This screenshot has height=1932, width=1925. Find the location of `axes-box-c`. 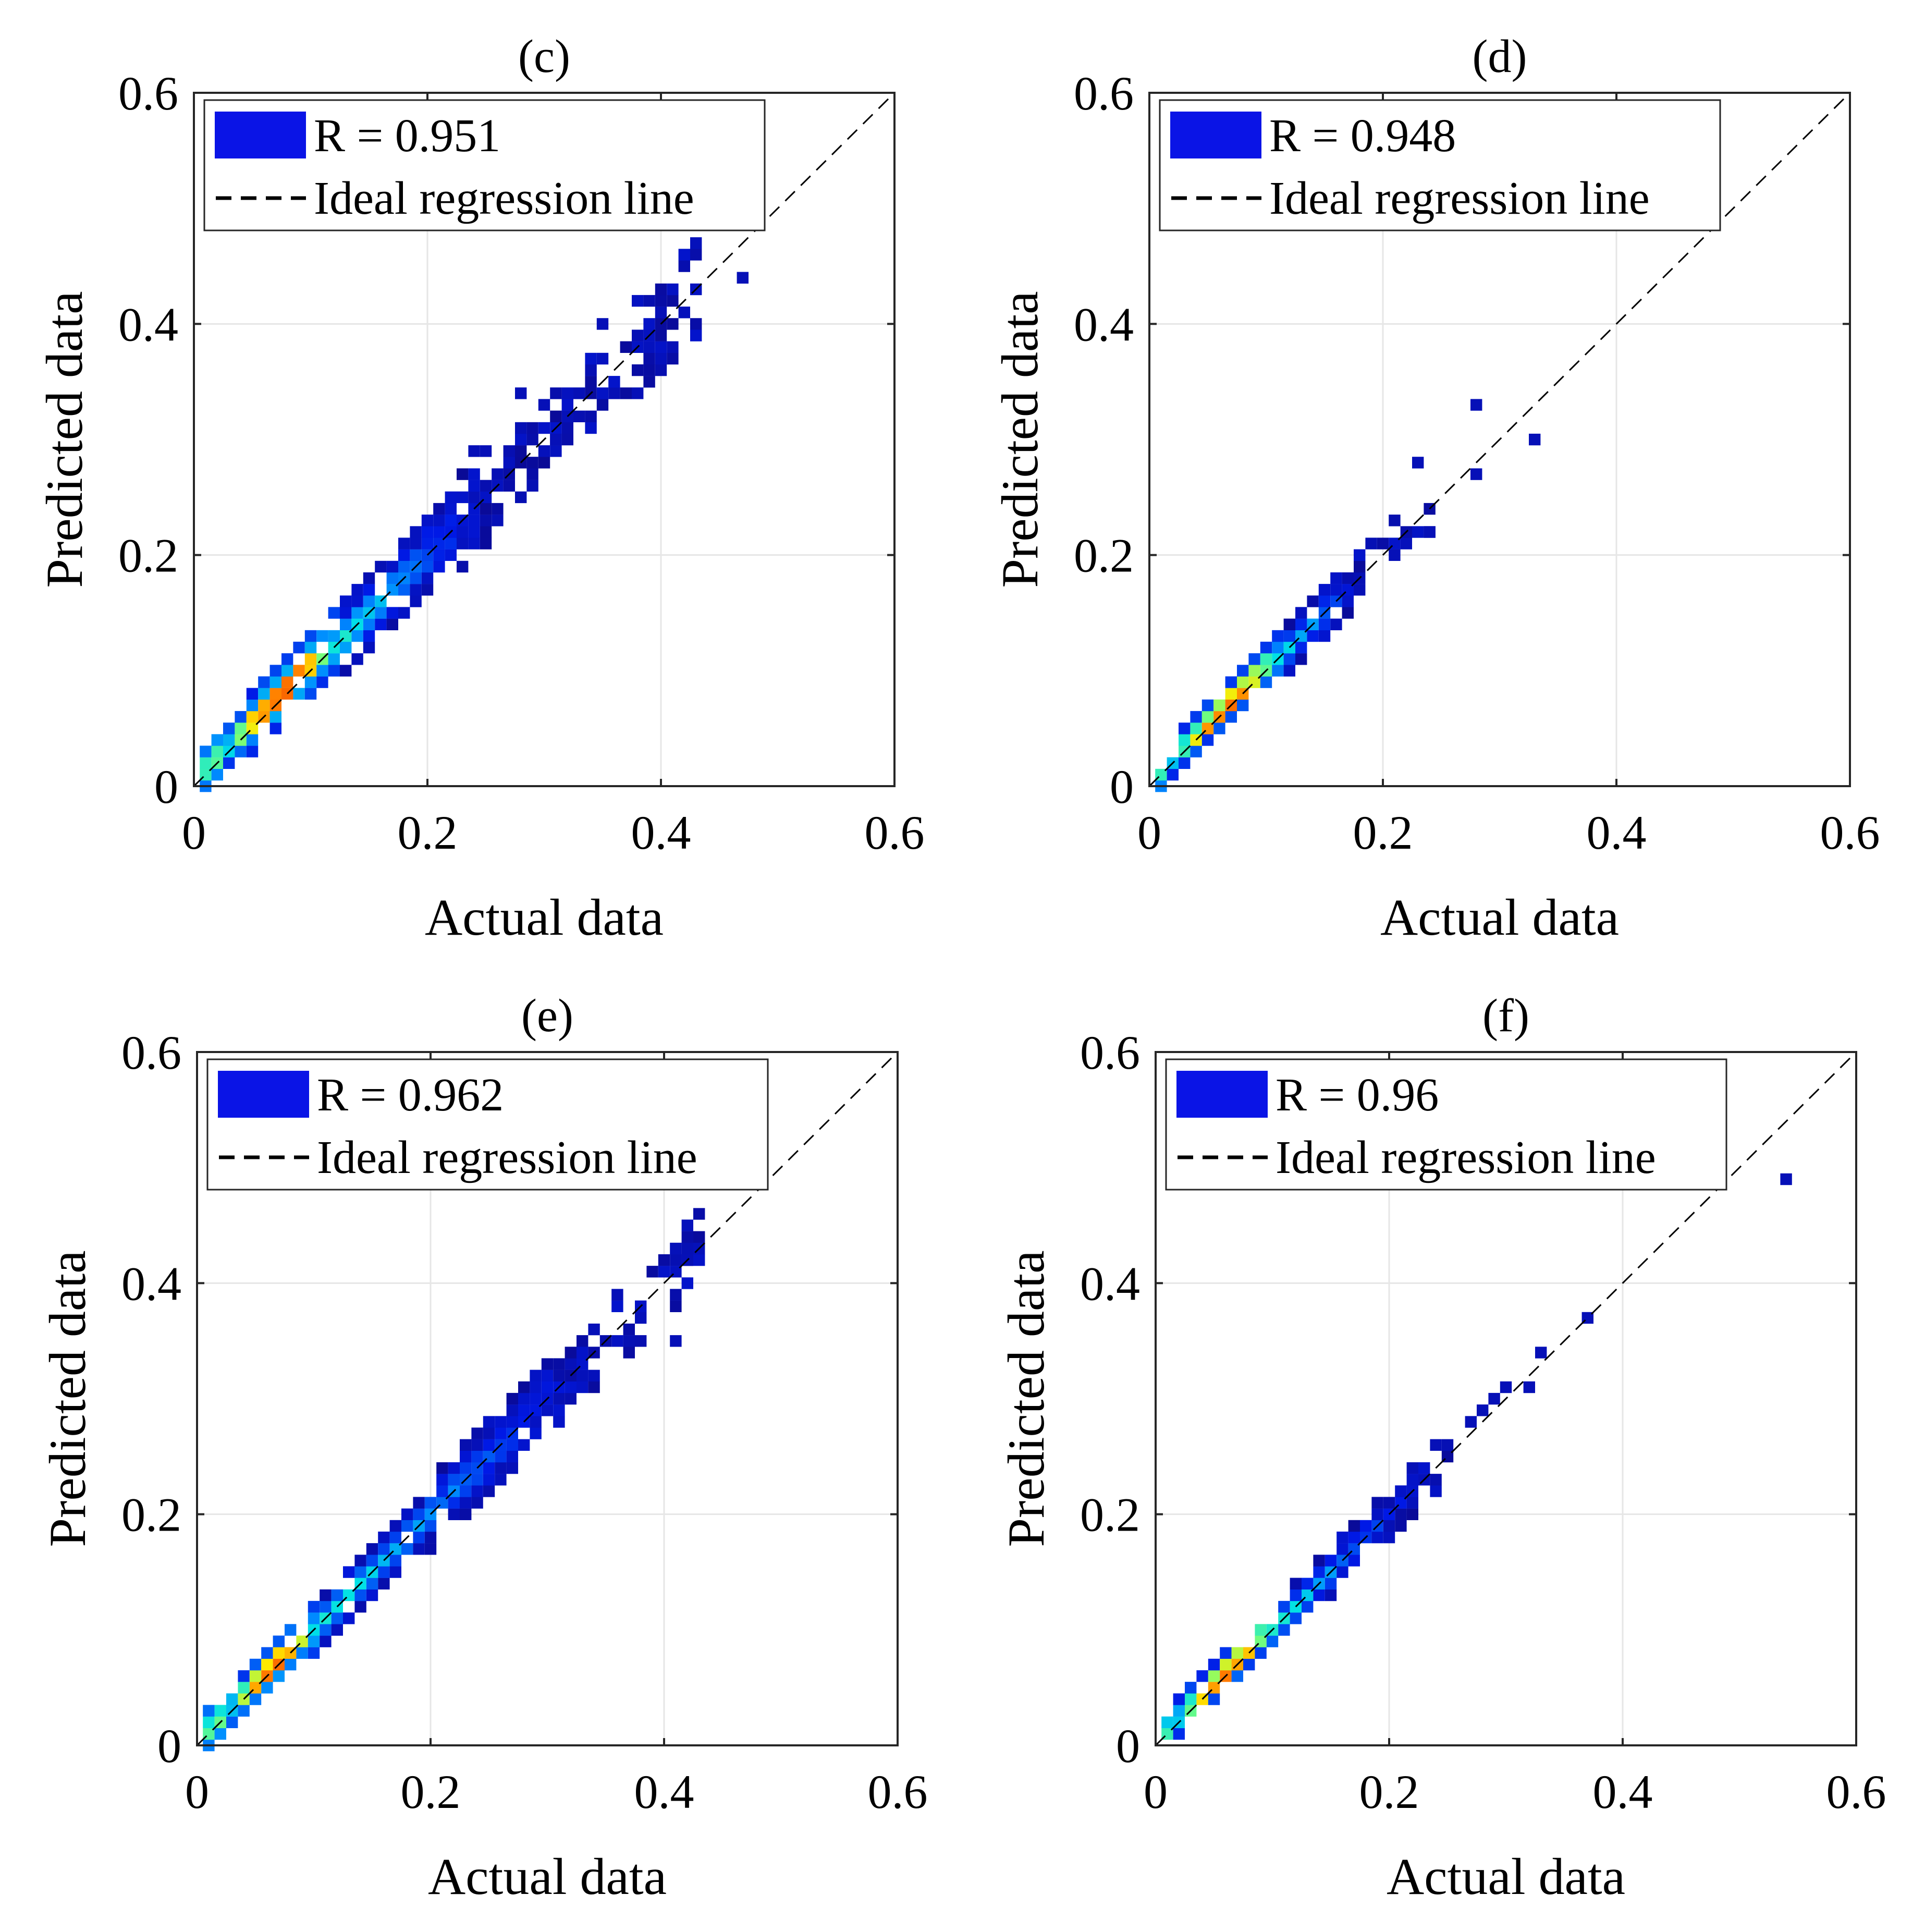

axes-box-c is located at coordinates (544, 440).